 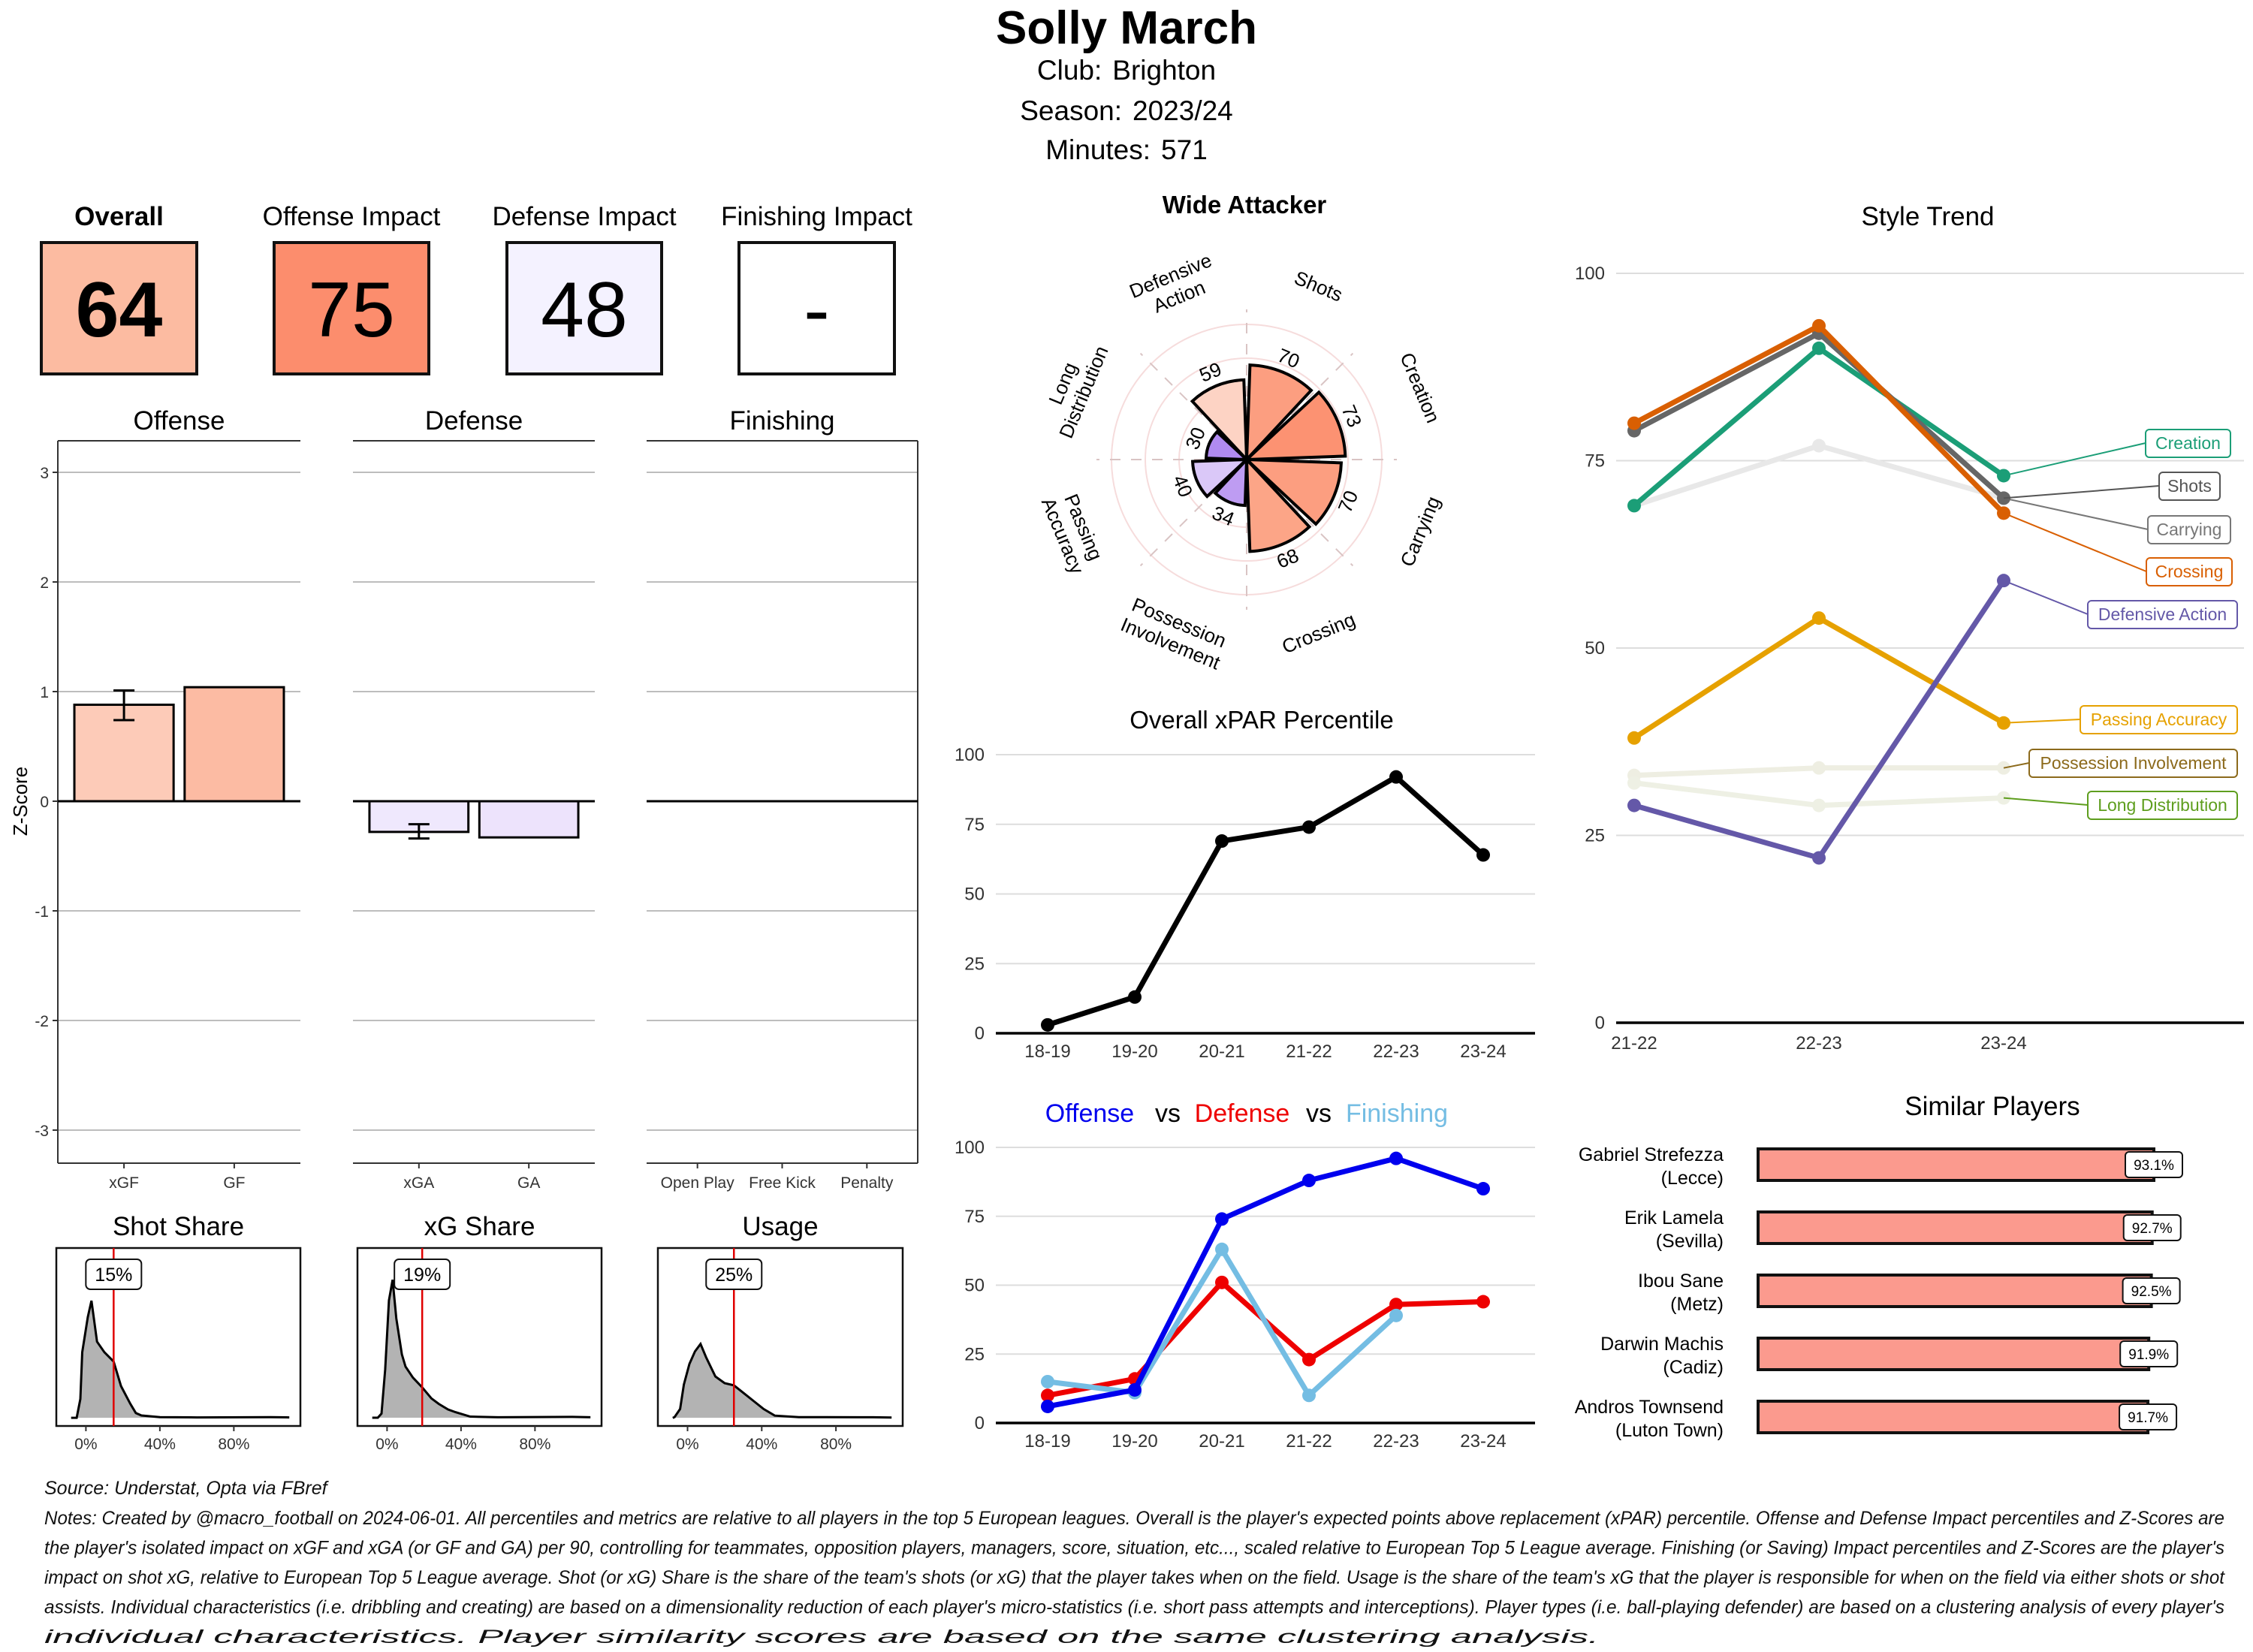 I want to click on x-tick-label: 40%, so click(x=461, y=1444).